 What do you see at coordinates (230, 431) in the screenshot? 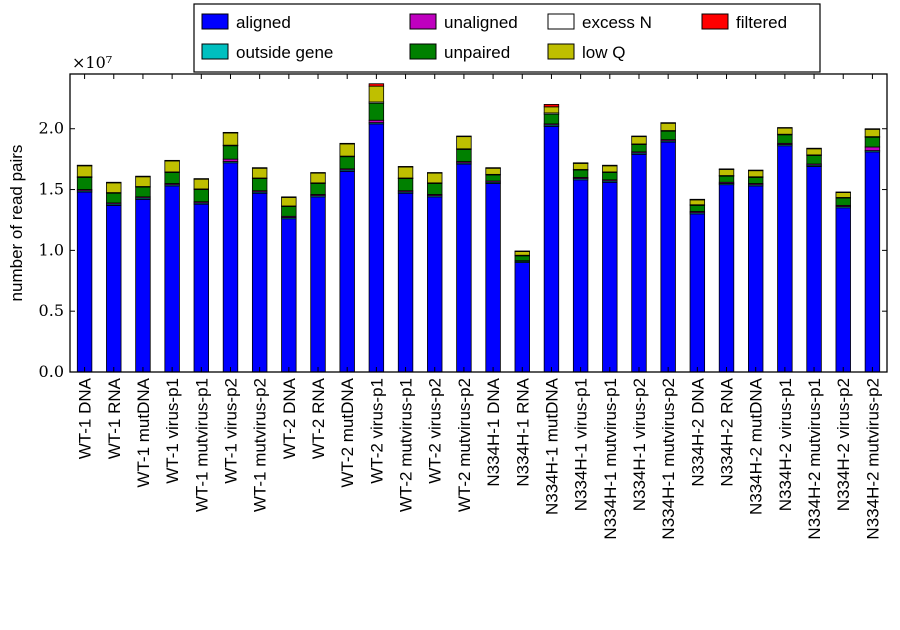
I see `x-tick-label: WT-1 virus-p2` at bounding box center [230, 431].